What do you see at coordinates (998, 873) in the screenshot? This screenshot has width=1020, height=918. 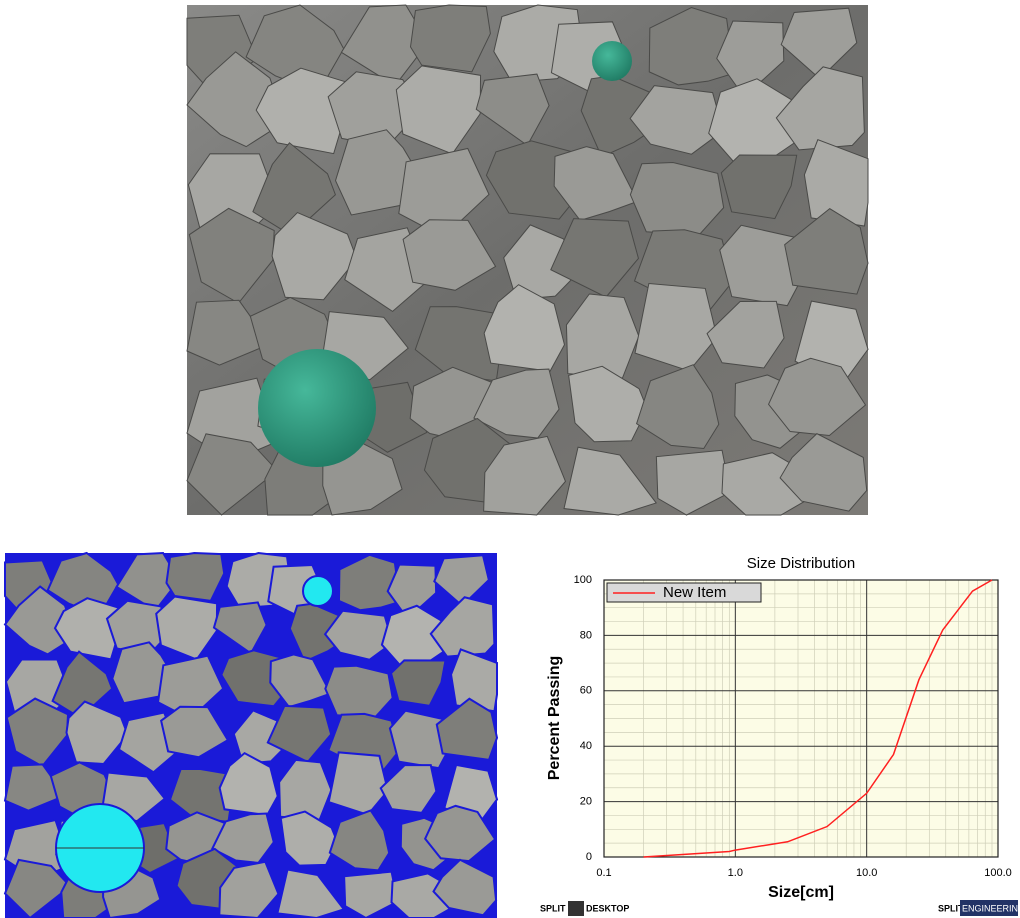 I see `x-tick-label: 100.0` at bounding box center [998, 873].